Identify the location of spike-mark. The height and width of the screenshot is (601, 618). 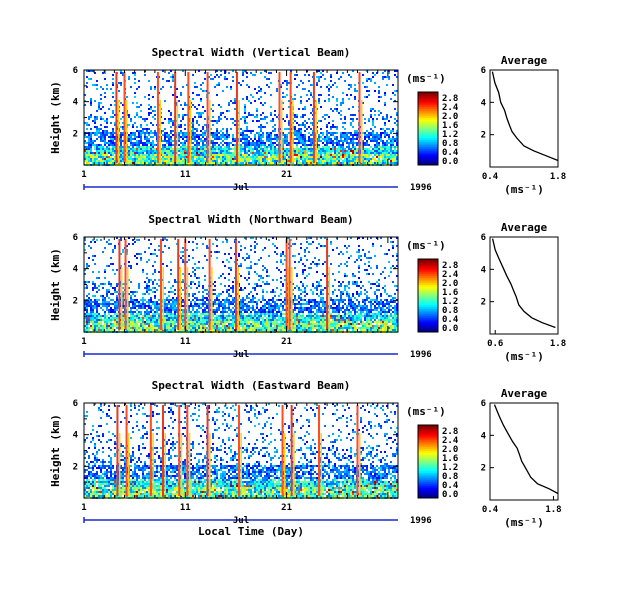
(210, 131).